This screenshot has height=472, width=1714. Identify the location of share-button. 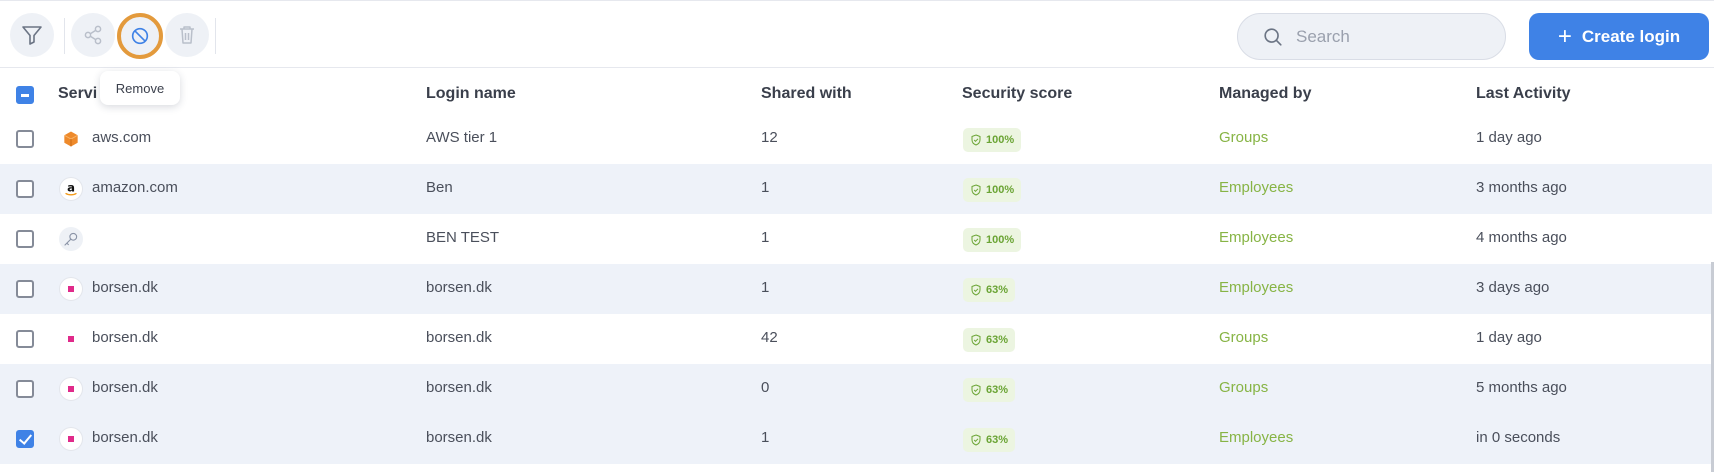
(93, 35).